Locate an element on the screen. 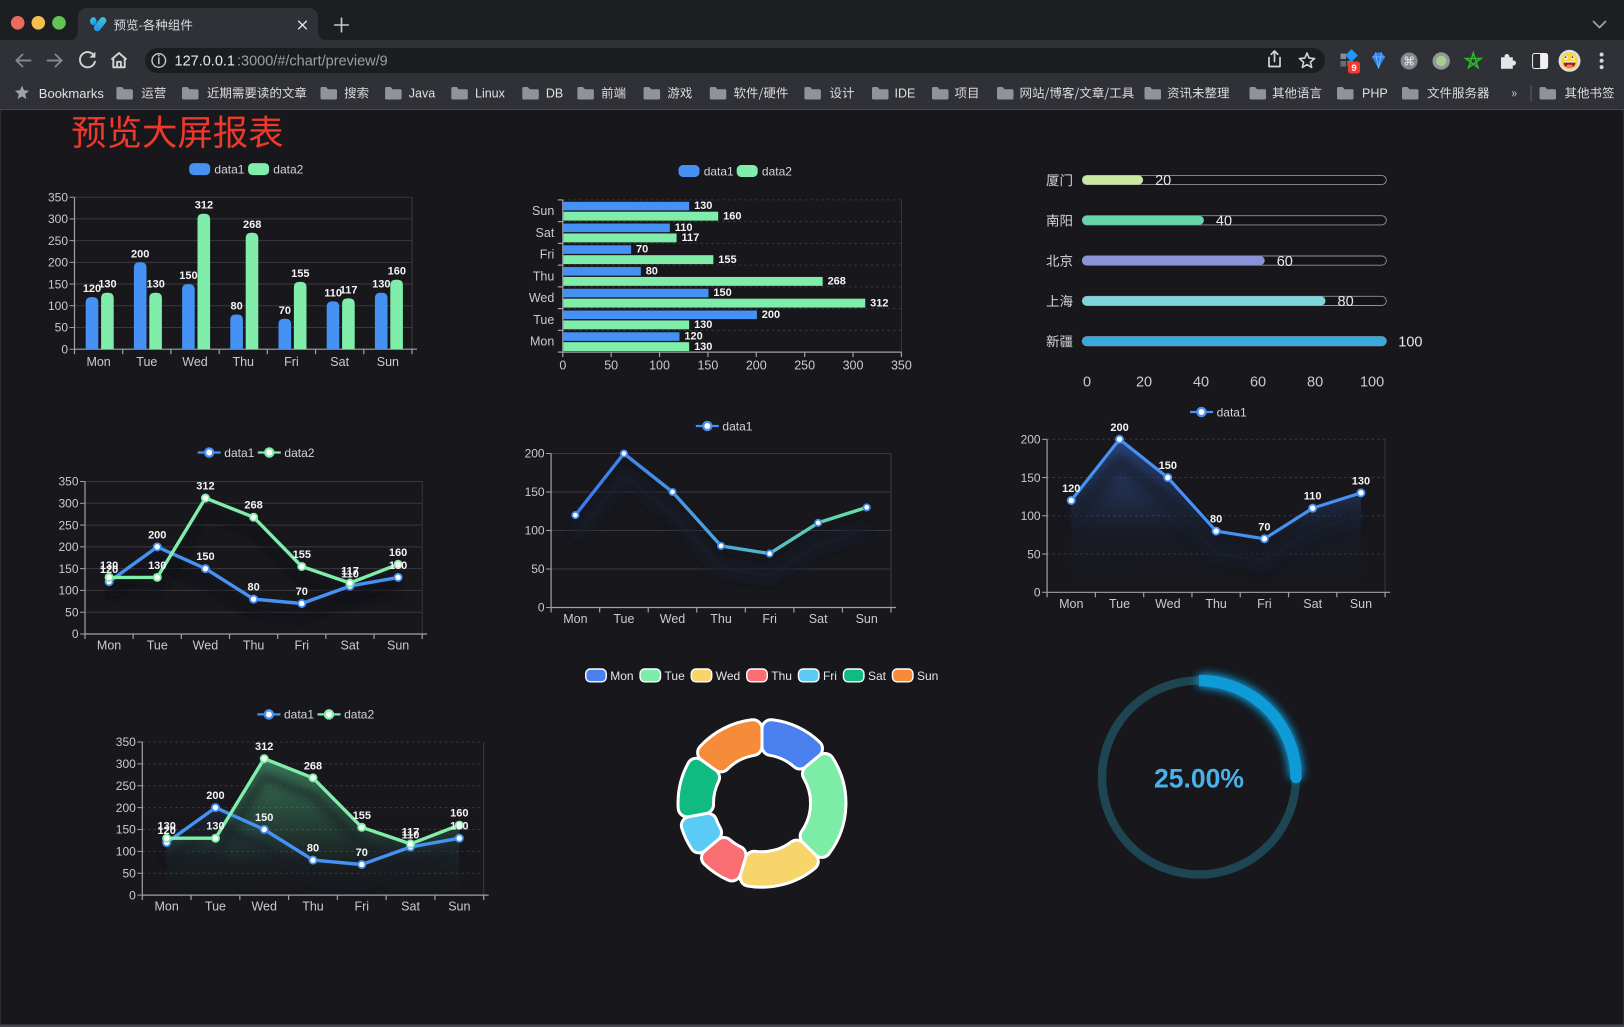 This screenshot has height=1027, width=1624. svg-text: 155 is located at coordinates (362, 816).